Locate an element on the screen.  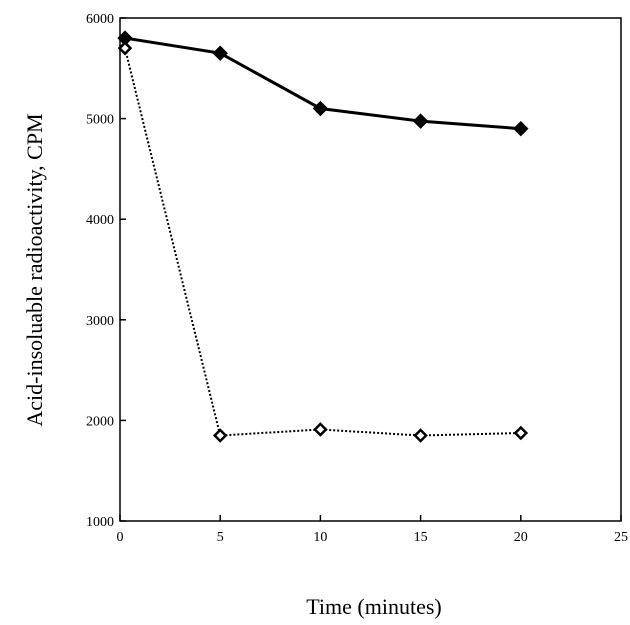
x-tick-label: 5 is located at coordinates (220, 537).